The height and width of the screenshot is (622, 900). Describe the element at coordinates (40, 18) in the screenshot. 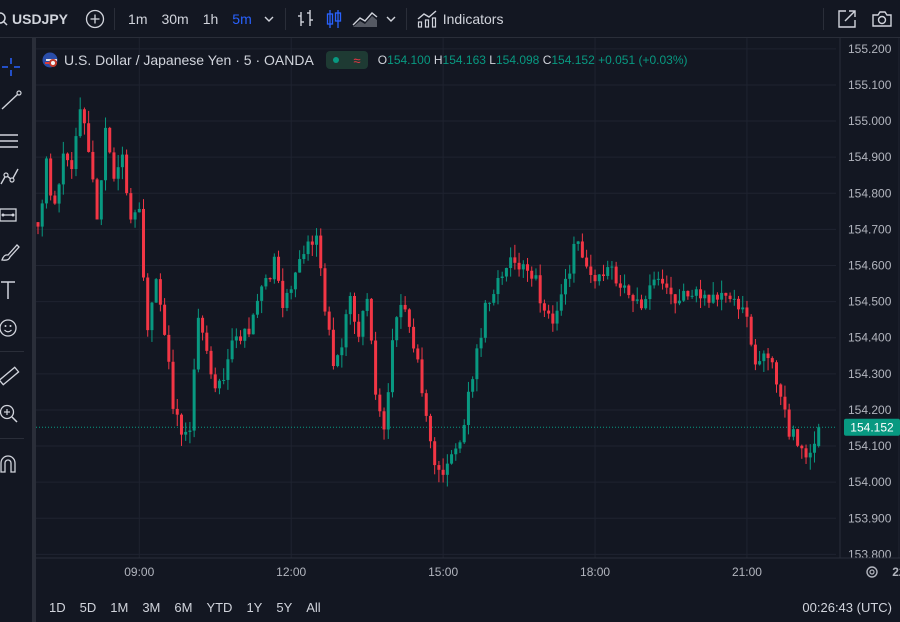

I see `symbol-search-button: USDJPY` at that location.